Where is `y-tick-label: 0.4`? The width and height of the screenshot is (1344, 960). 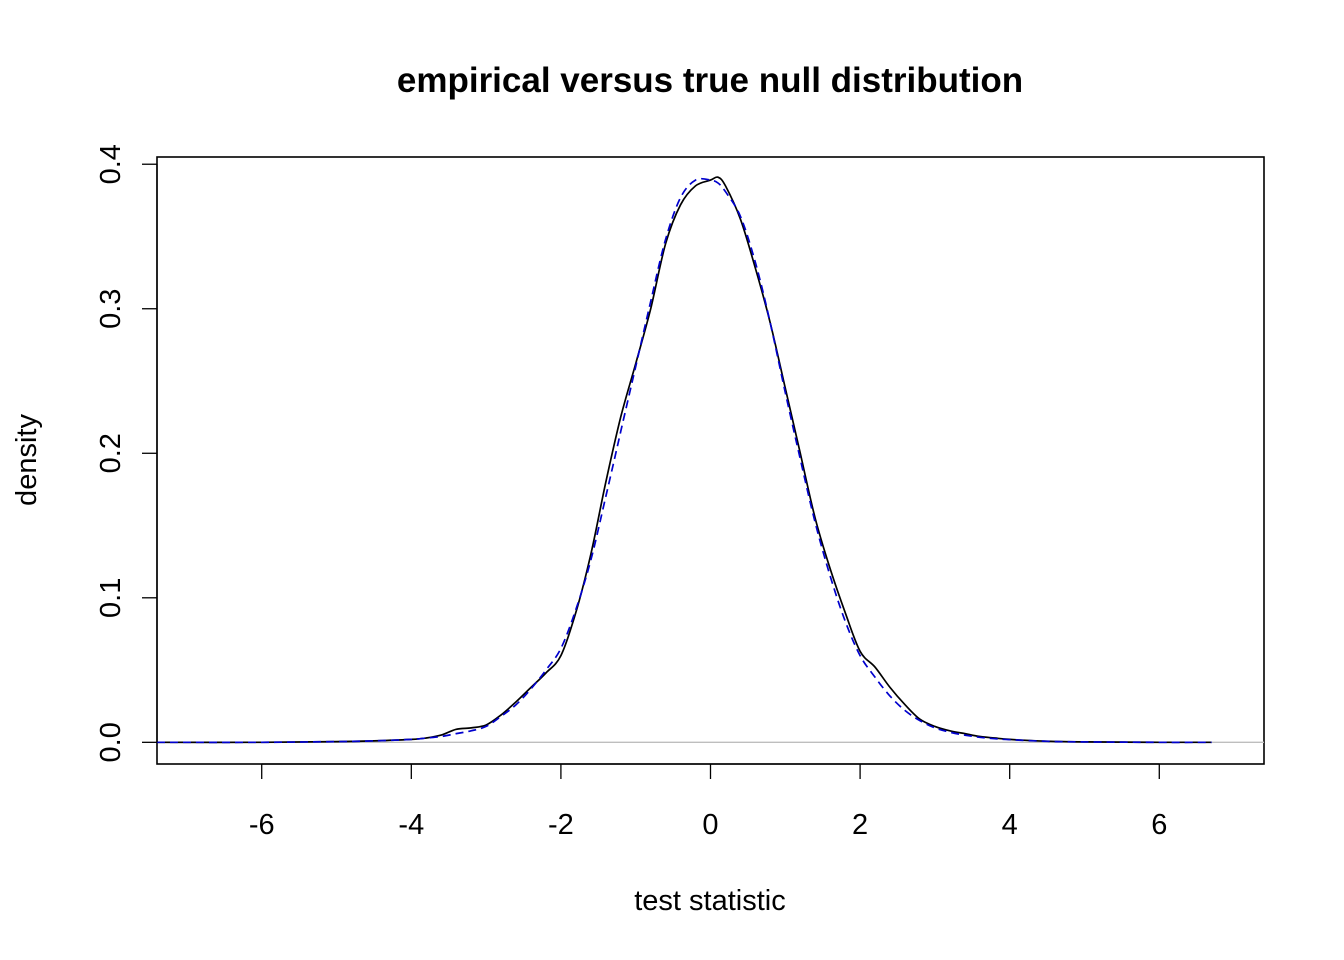 y-tick-label: 0.4 is located at coordinates (111, 164).